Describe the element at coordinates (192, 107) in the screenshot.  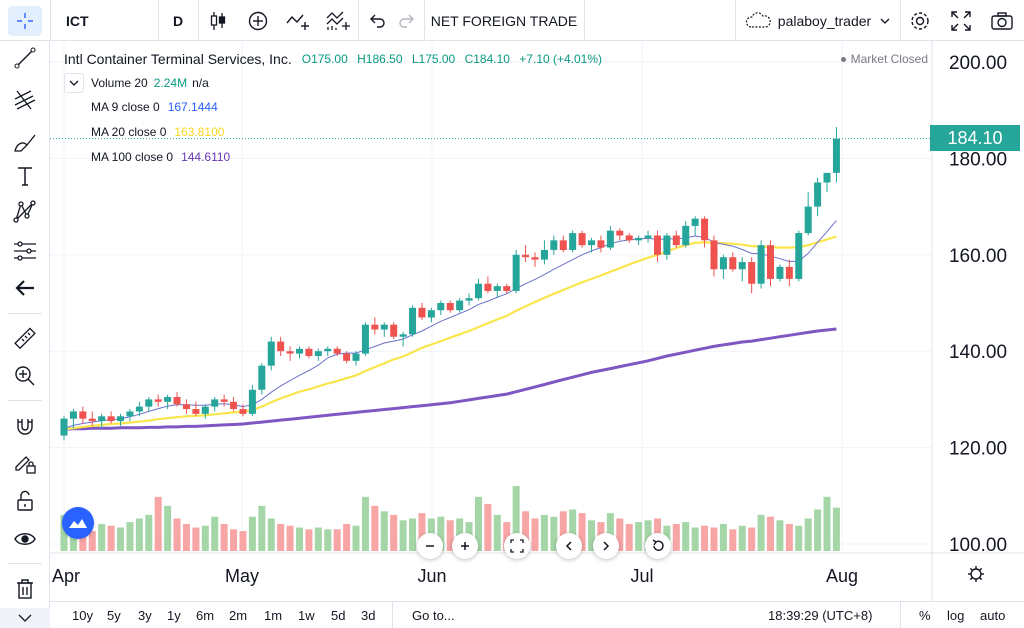
I see `ma9-legend-value: 167.1444` at that location.